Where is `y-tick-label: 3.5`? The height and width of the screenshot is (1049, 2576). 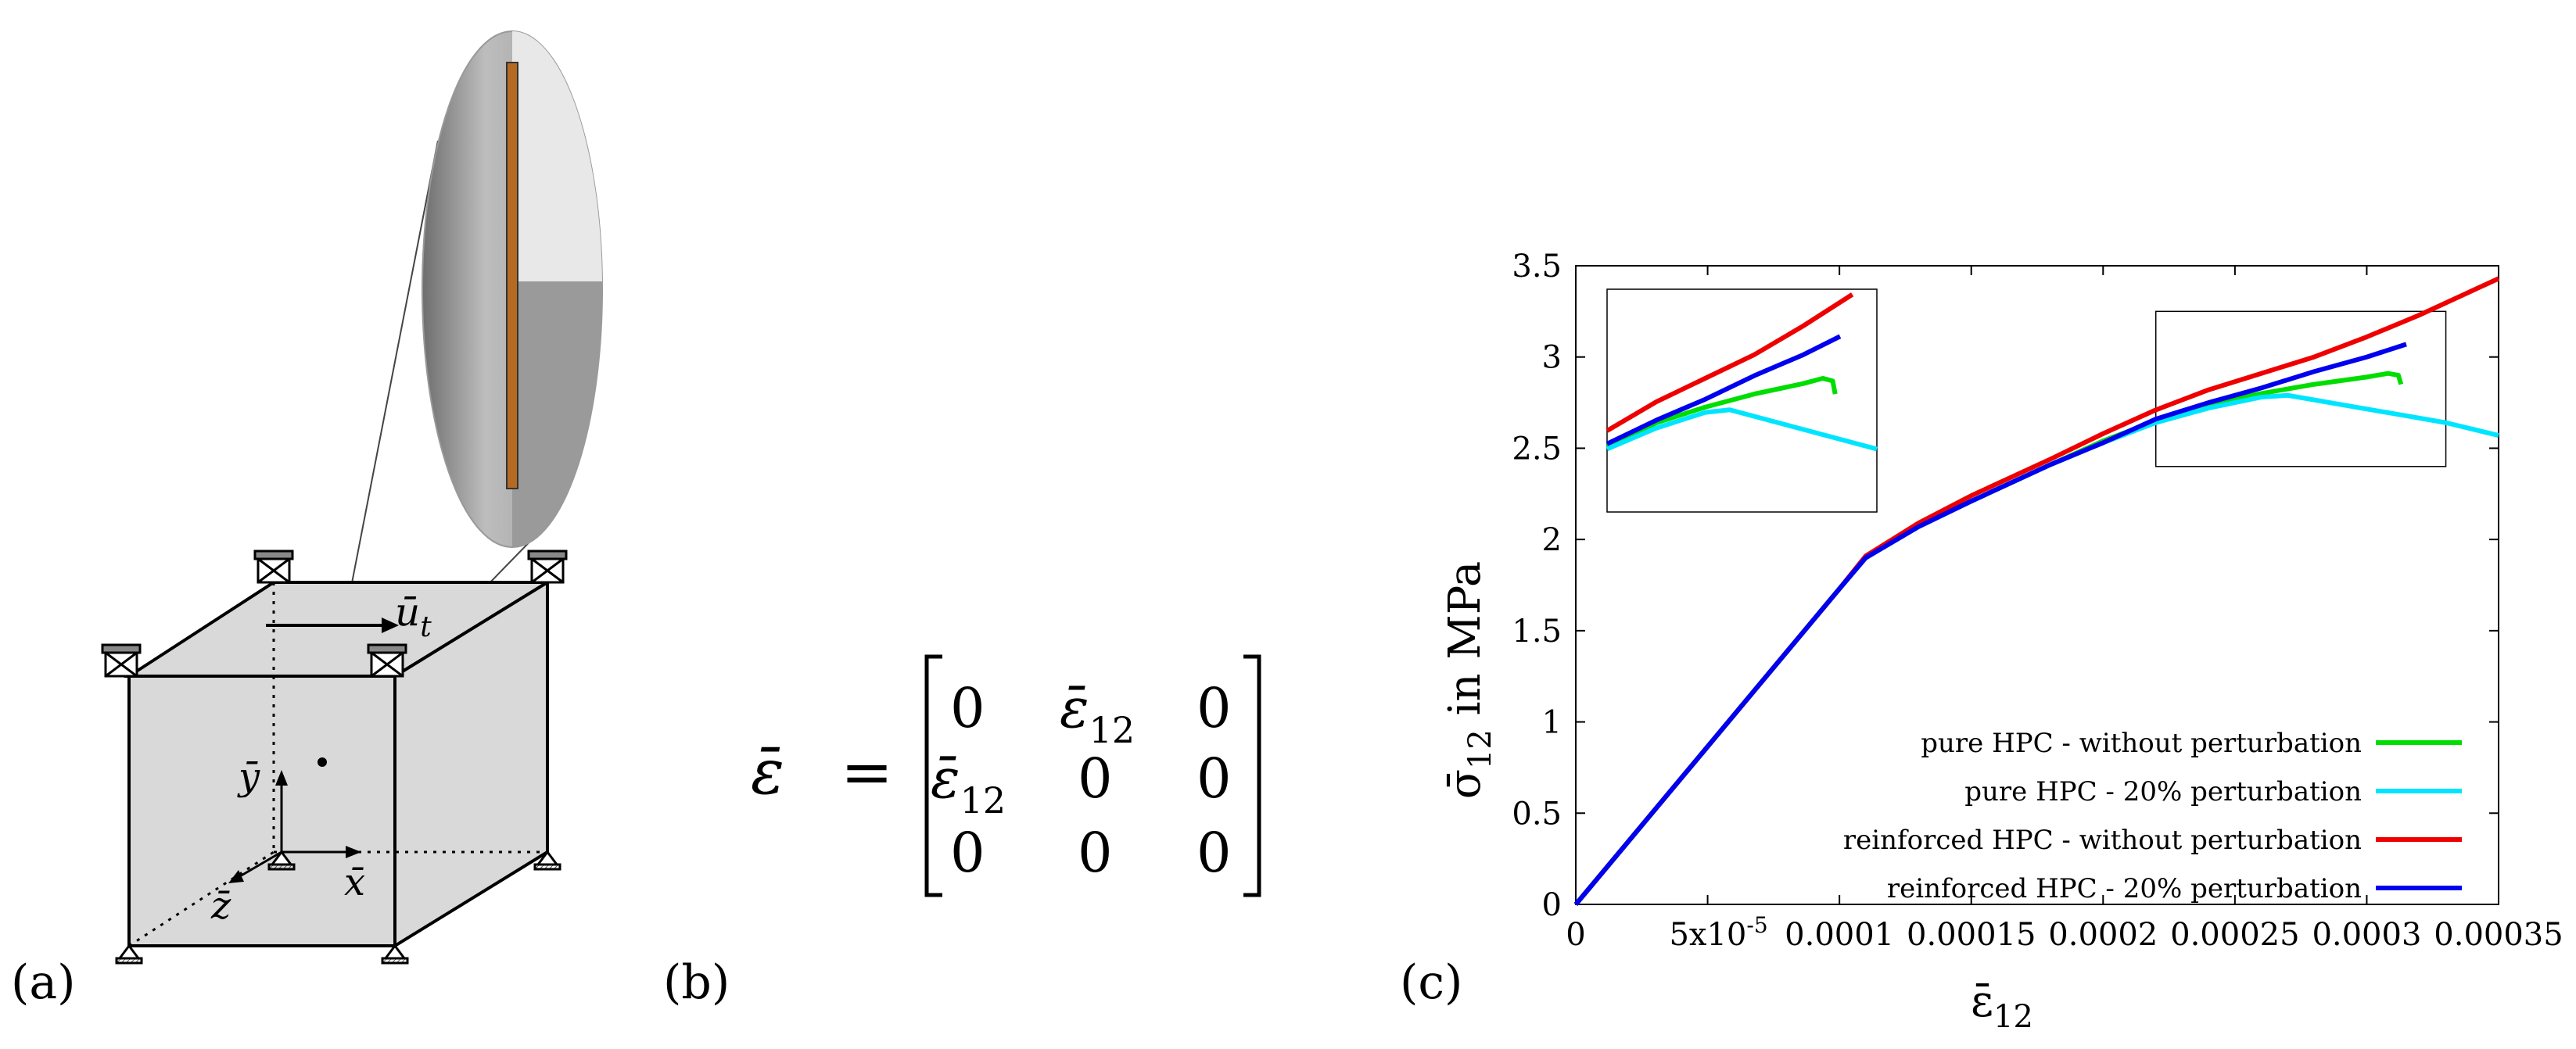
y-tick-label: 3.5 is located at coordinates (1537, 267).